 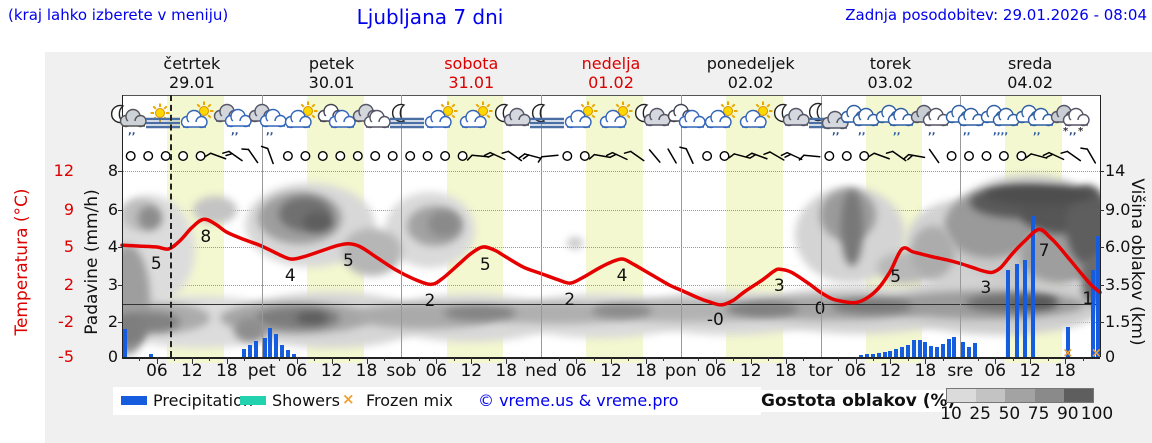 What do you see at coordinates (925, 371) in the screenshot?
I see `hour-label: 18` at bounding box center [925, 371].